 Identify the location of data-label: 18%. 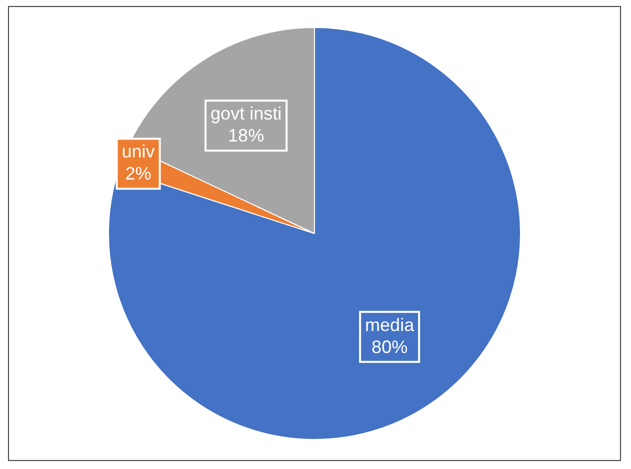
(246, 136).